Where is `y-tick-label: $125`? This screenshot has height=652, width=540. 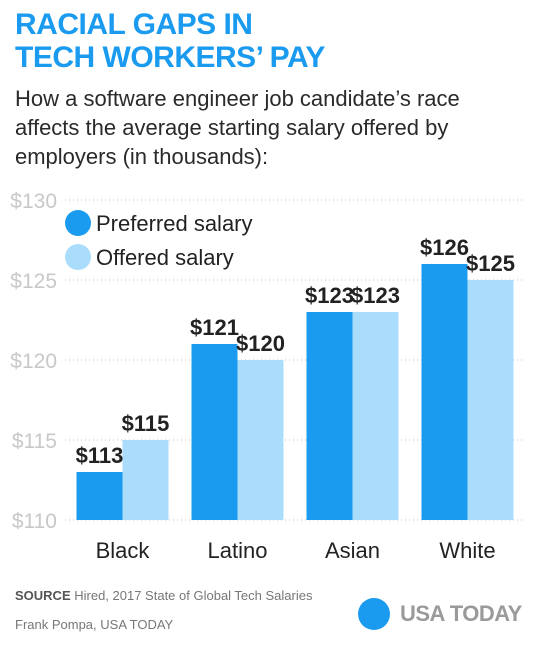 y-tick-label: $125 is located at coordinates (33, 281).